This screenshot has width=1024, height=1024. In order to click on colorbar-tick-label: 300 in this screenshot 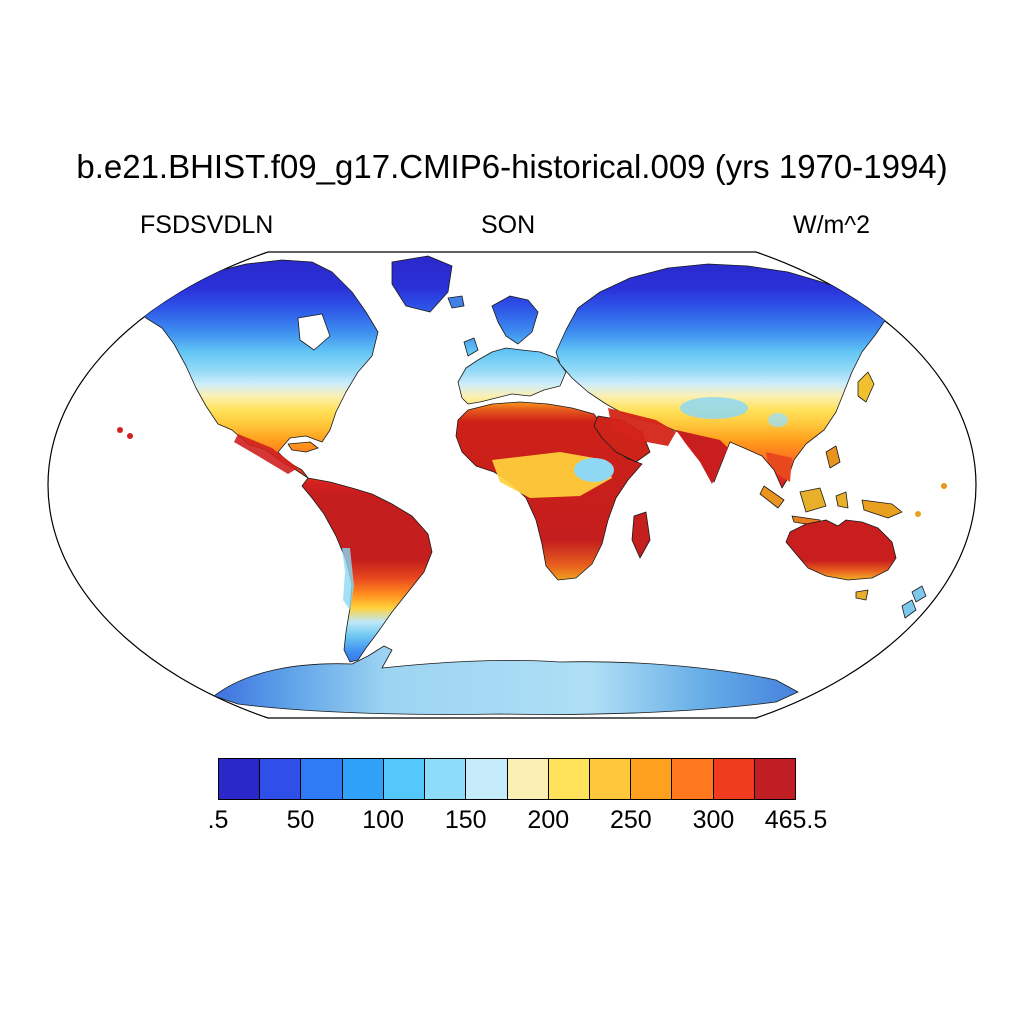, I will do `click(713, 820)`.